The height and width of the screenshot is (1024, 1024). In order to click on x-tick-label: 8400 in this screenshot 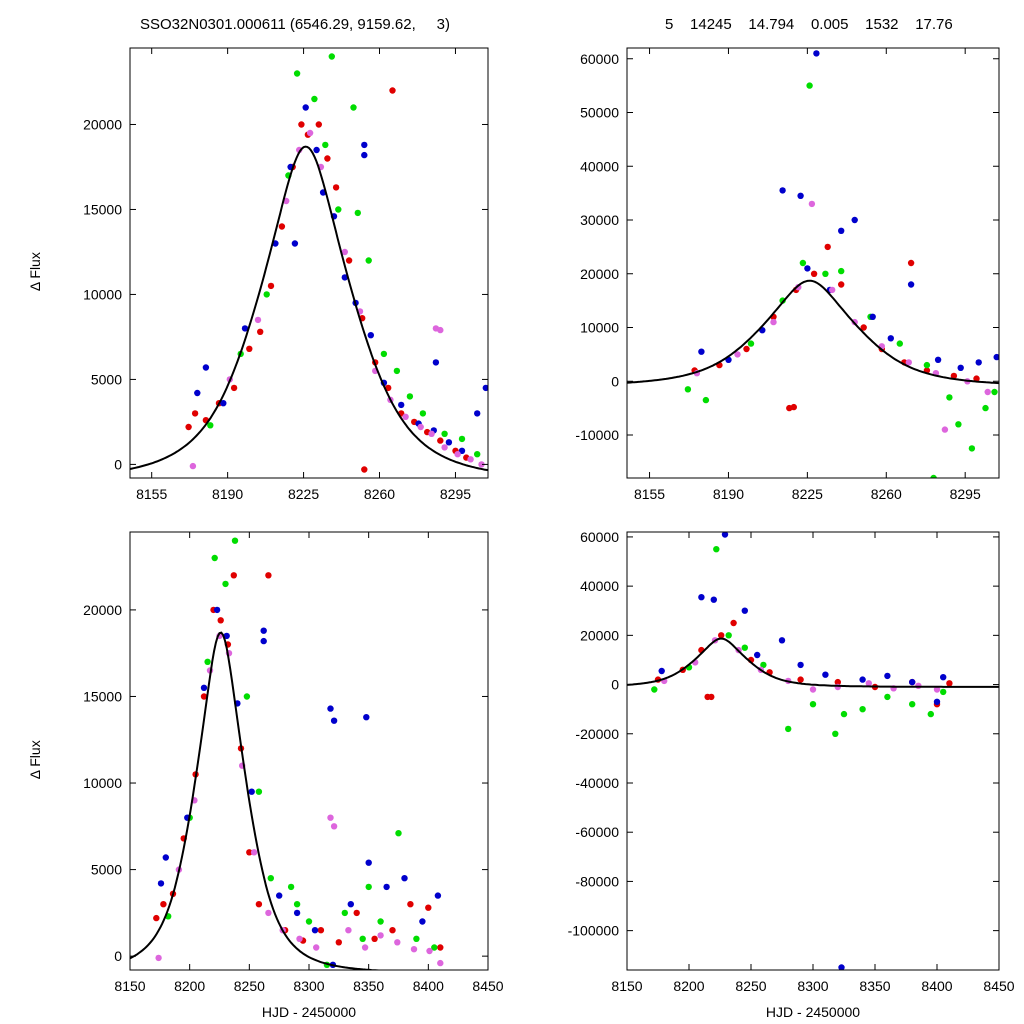, I will do `click(936, 986)`.